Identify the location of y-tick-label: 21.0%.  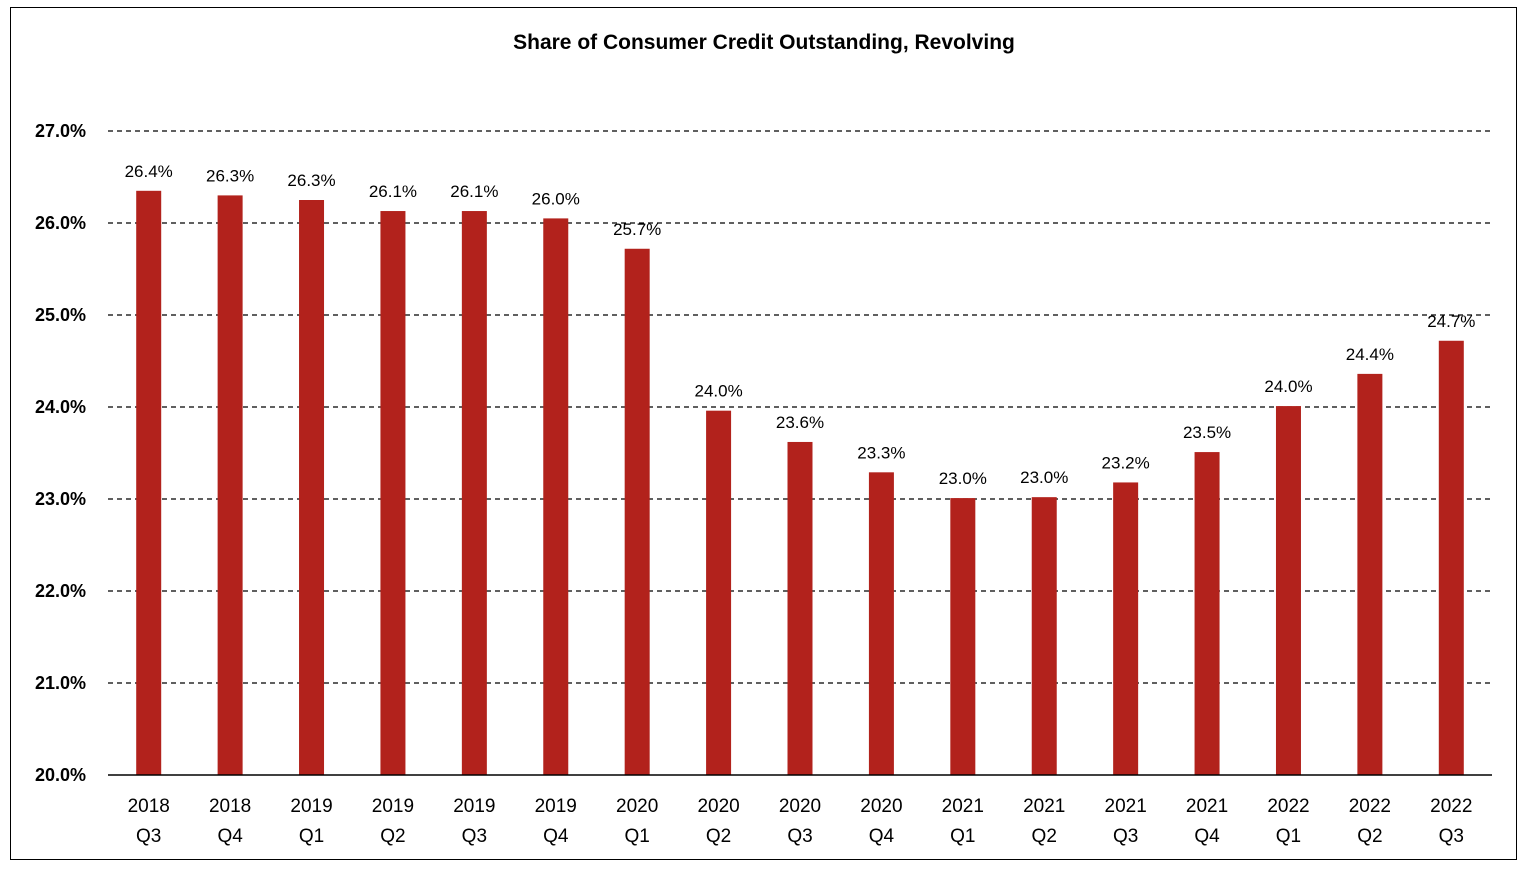
(60, 683).